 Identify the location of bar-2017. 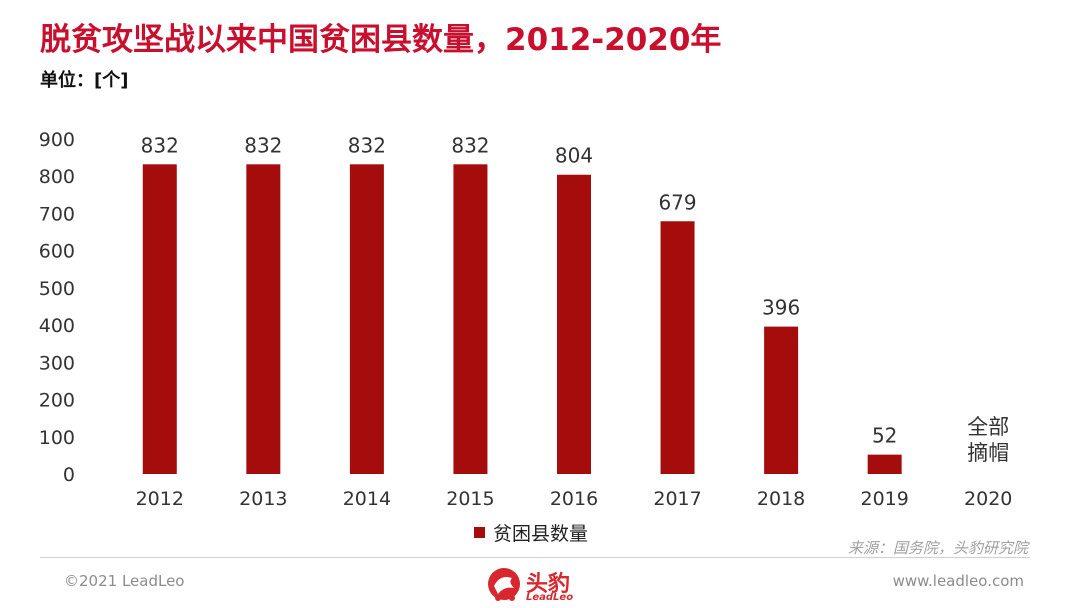
(677, 347).